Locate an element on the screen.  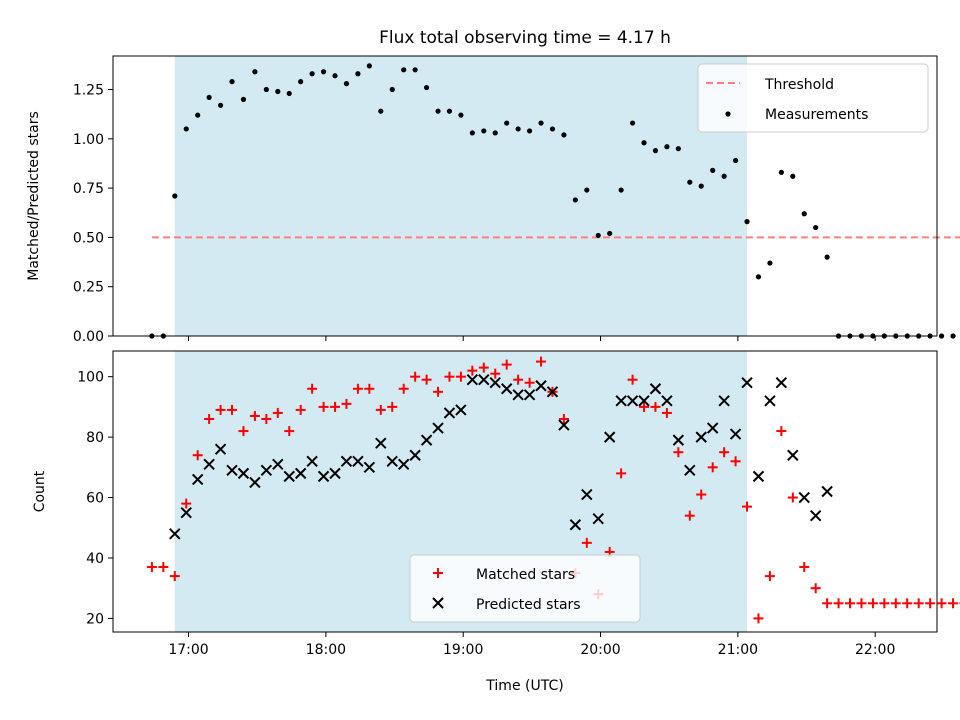
y-tick-label: 60 is located at coordinates (95, 499).